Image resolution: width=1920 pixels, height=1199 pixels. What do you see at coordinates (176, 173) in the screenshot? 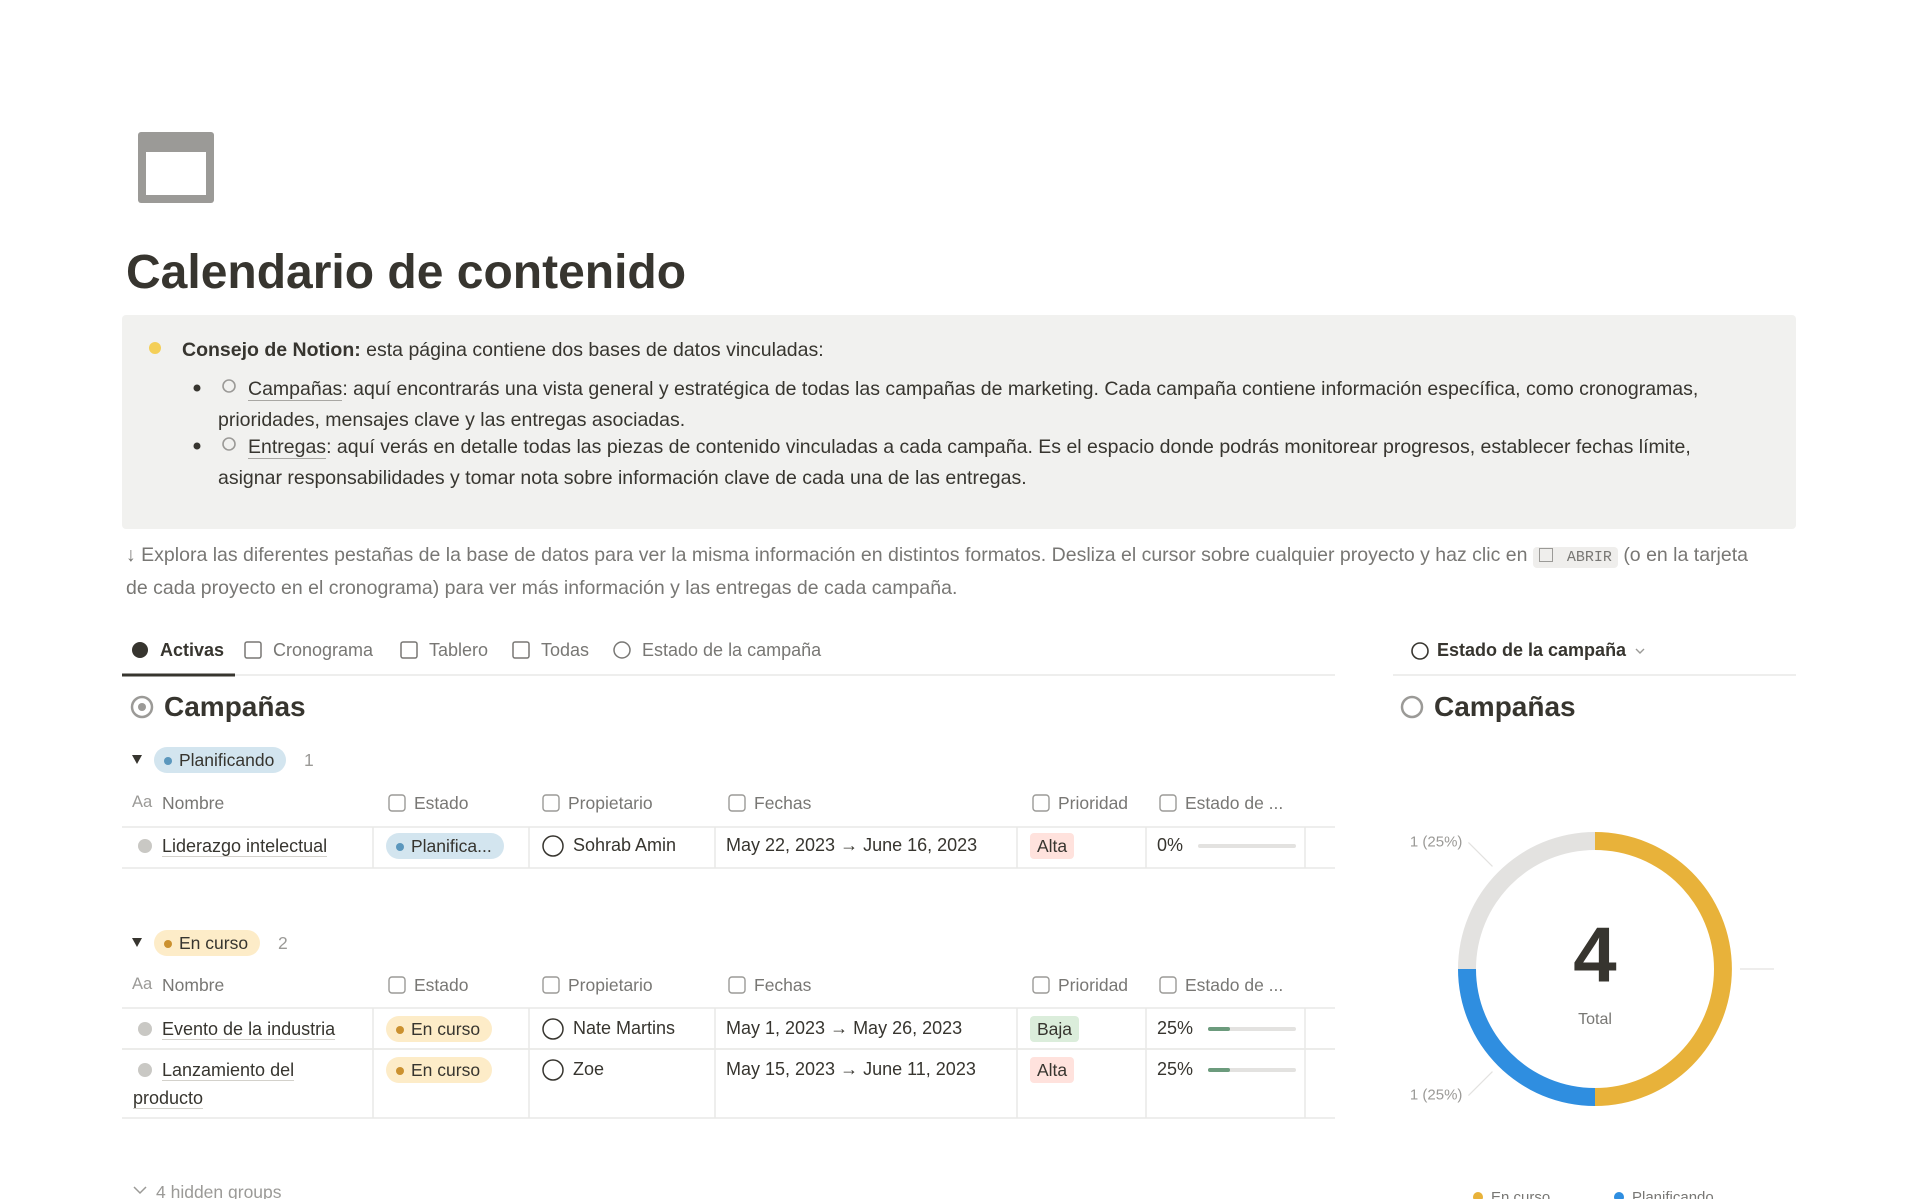
I see `page-icon-inner` at bounding box center [176, 173].